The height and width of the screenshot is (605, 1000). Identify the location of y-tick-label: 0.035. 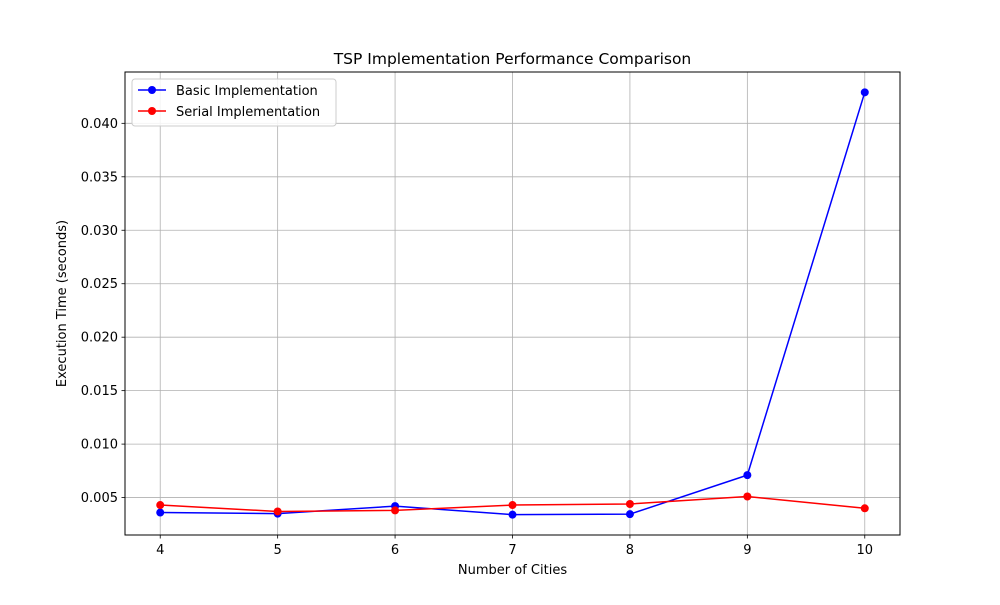
(99, 177).